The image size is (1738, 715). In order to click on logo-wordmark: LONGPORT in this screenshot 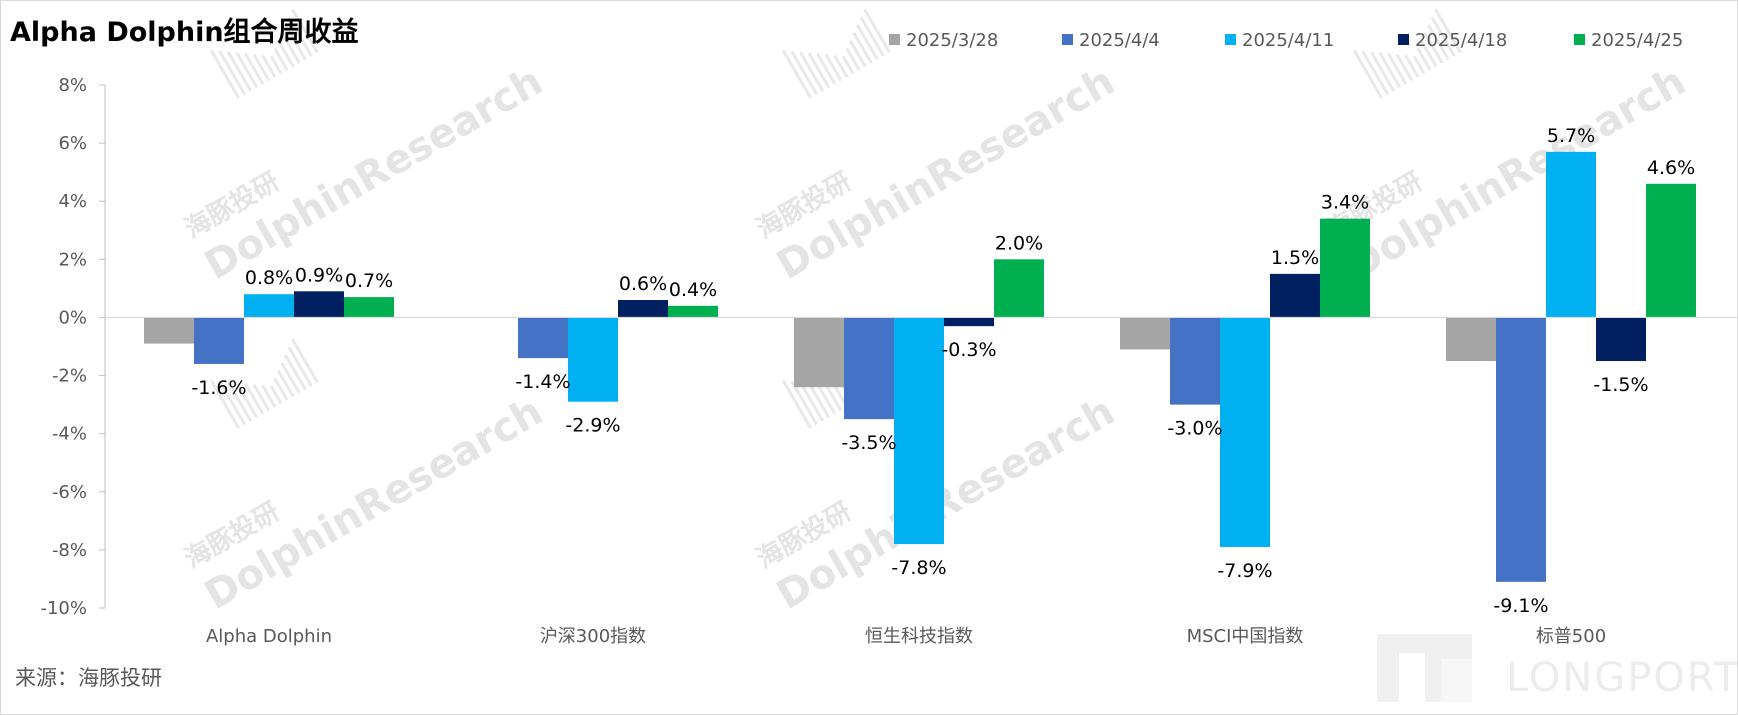, I will do `click(1622, 678)`.